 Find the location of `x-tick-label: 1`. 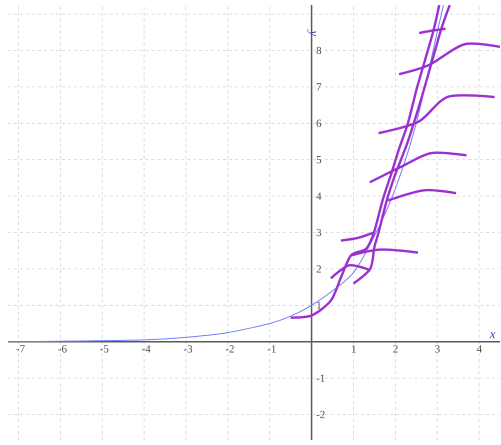

x-tick-label: 1 is located at coordinates (354, 348).